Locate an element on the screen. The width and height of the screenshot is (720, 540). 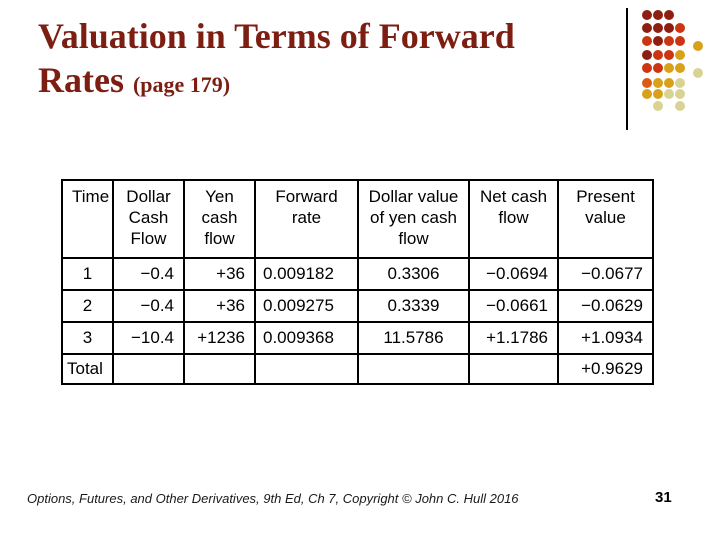
cell-time: 3 is located at coordinates (87, 338).